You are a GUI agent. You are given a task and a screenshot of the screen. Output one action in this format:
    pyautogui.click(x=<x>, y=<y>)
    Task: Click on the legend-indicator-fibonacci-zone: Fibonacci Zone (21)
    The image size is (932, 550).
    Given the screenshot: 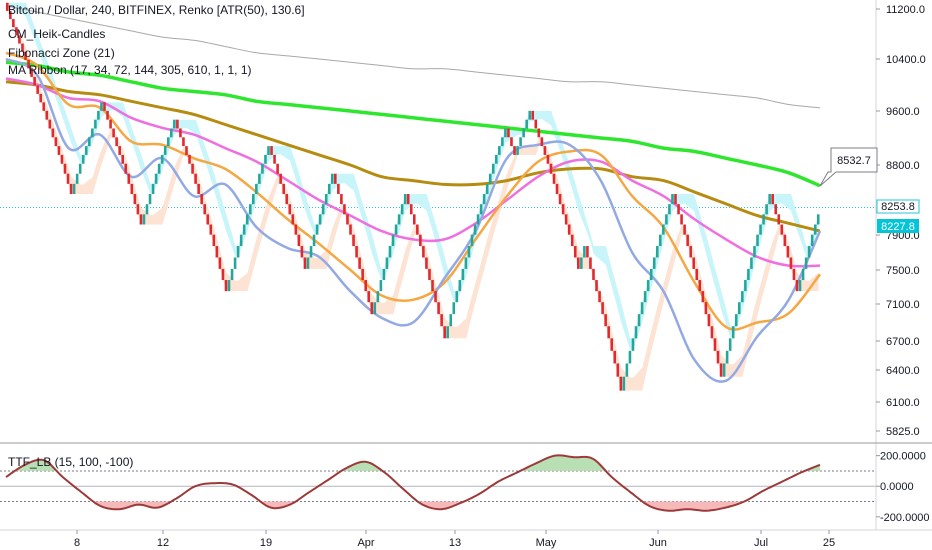 What is the action you would take?
    pyautogui.click(x=61, y=53)
    